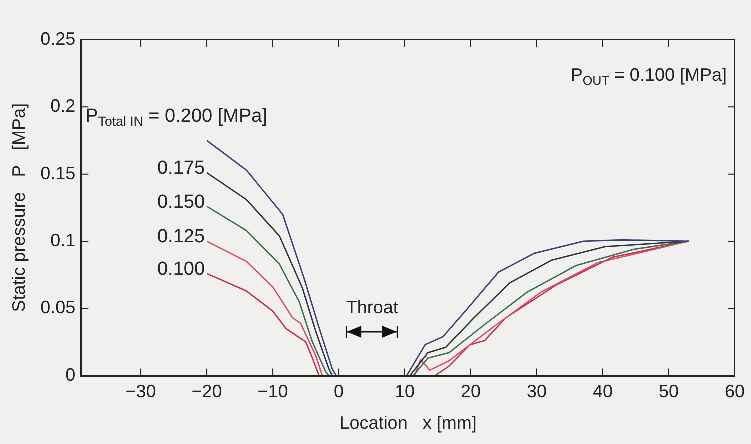  Describe the element at coordinates (537, 392) in the screenshot. I see `x-tick-label: 30` at that location.